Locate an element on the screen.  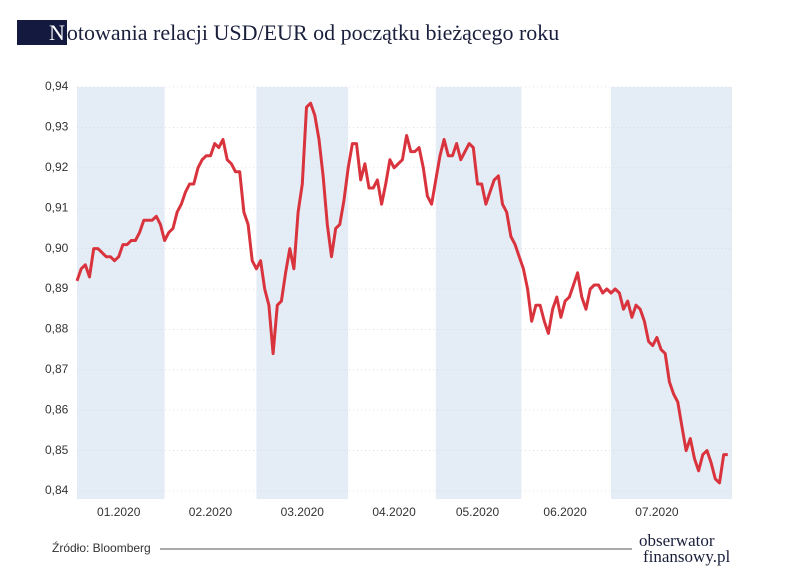
x-tick-label: 05.2020 is located at coordinates (478, 512).